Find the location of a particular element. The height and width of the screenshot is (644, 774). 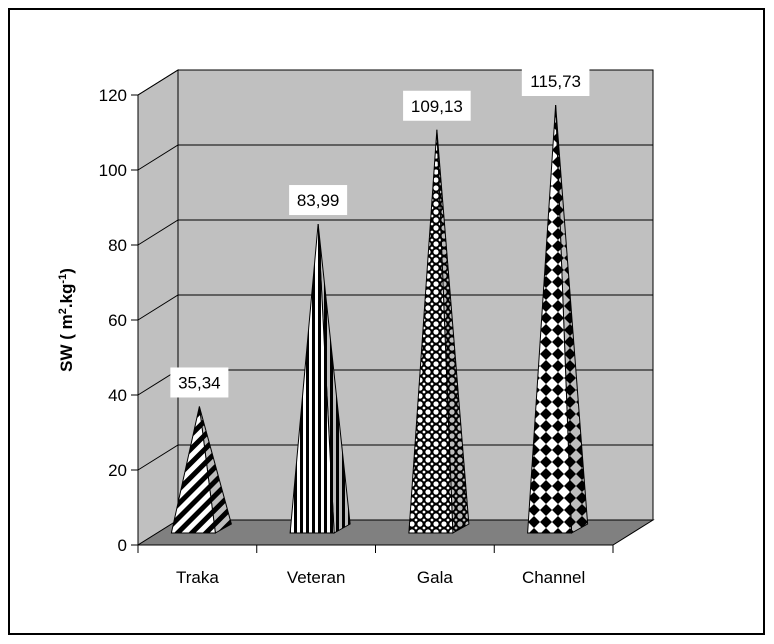

y-axis-label: SW ( m2.kg-1) is located at coordinates (66, 320).